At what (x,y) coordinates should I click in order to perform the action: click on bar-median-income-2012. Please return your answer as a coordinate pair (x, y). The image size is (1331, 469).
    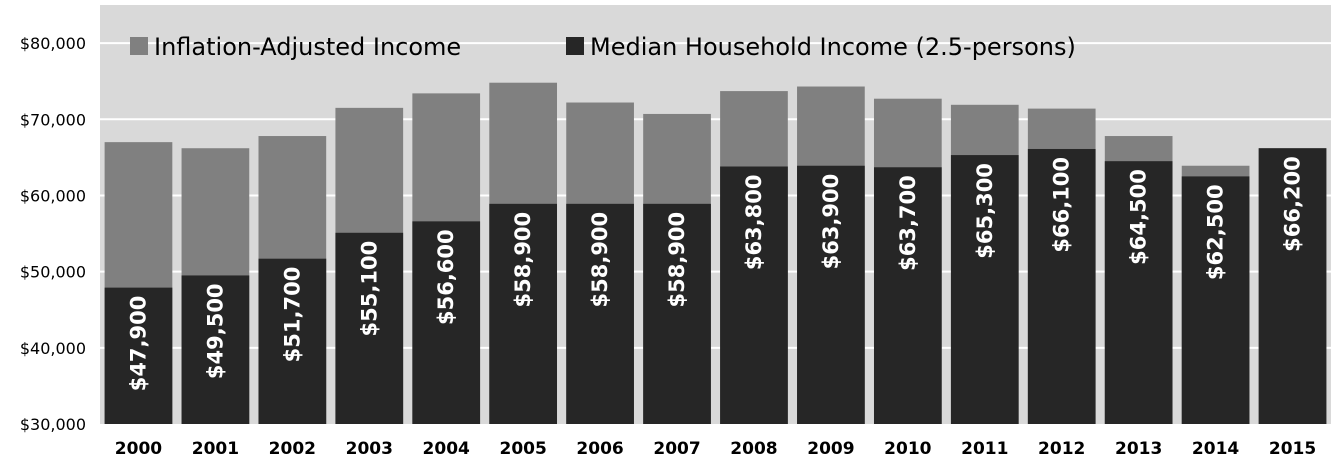
    Looking at the image, I should click on (1061, 286).